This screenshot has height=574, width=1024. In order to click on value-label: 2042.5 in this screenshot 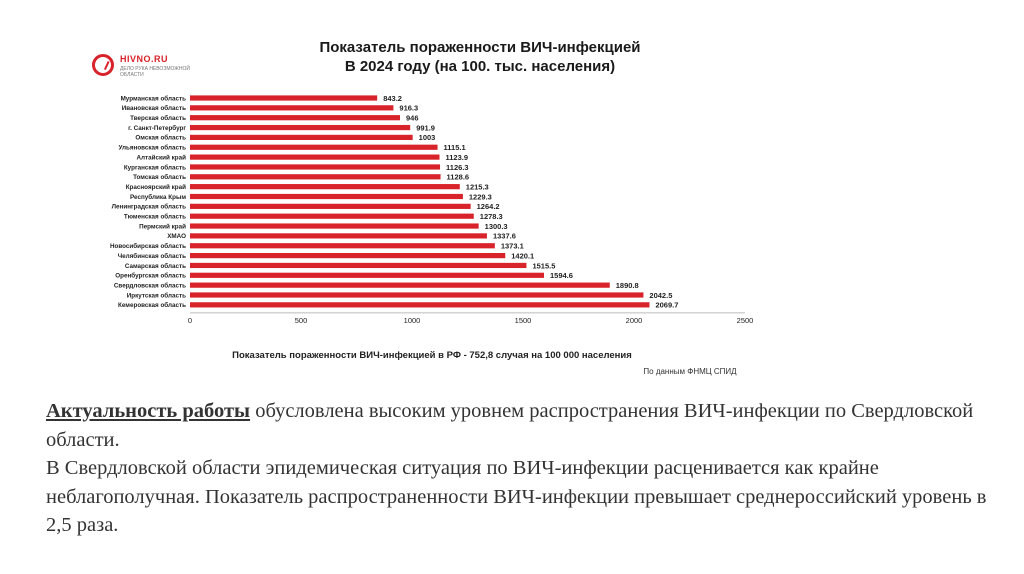, I will do `click(660, 295)`.